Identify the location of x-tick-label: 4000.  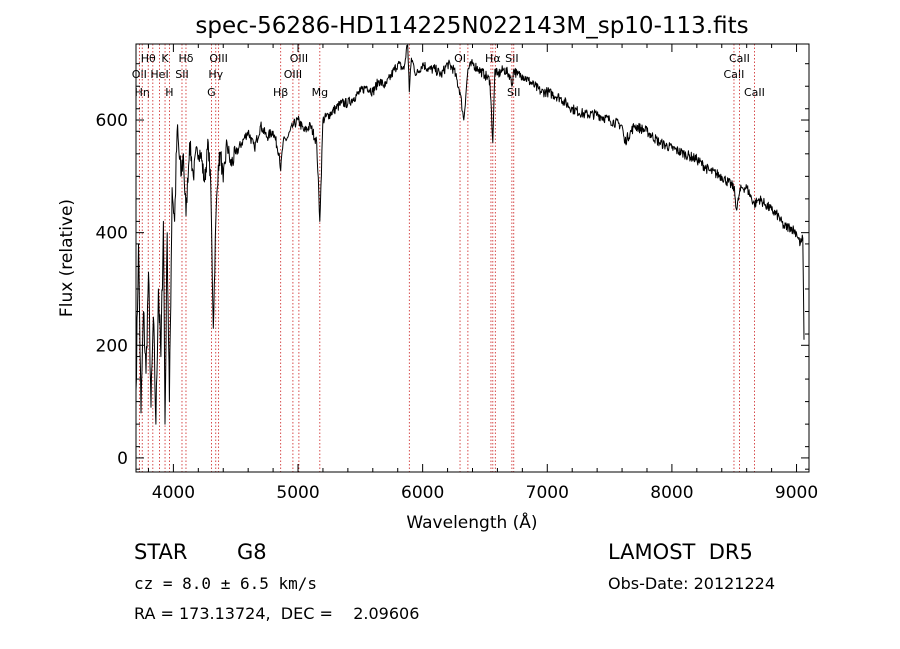
(173, 493).